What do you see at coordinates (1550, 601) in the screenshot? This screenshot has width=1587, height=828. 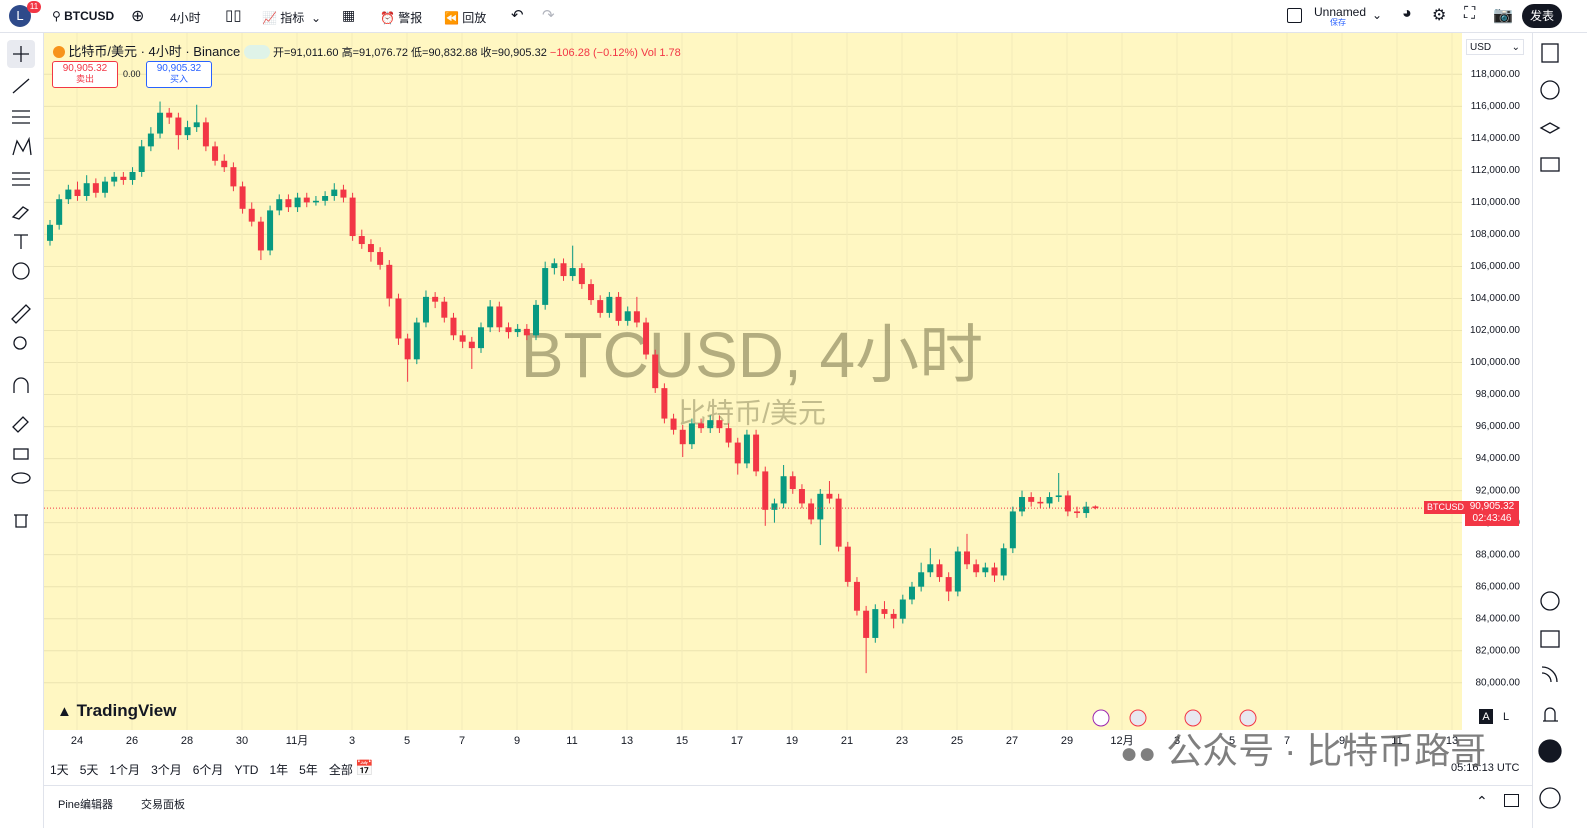 I see `hotlists` at bounding box center [1550, 601].